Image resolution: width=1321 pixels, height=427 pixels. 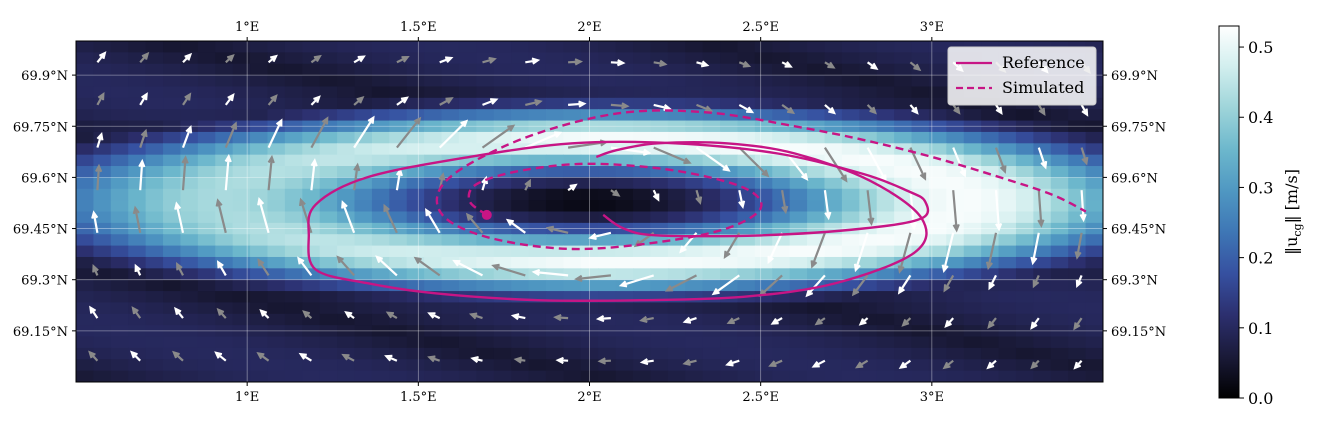 What do you see at coordinates (44, 204) in the screenshot?
I see `y-ticks-left: 69.9°N69.75°N69.6°N69.45°N69.3°N69.15°N` at bounding box center [44, 204].